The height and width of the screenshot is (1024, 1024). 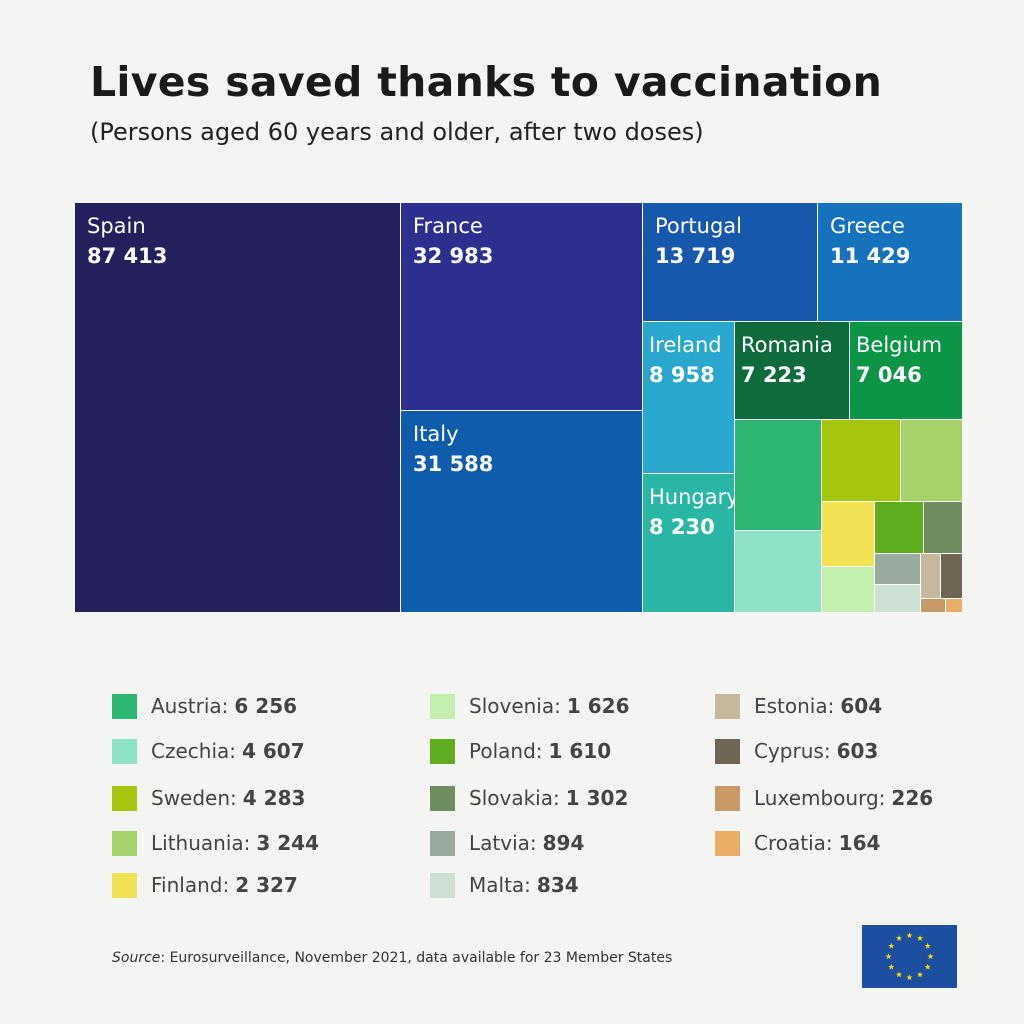 I want to click on treemap-cell-latvia, so click(x=897, y=569).